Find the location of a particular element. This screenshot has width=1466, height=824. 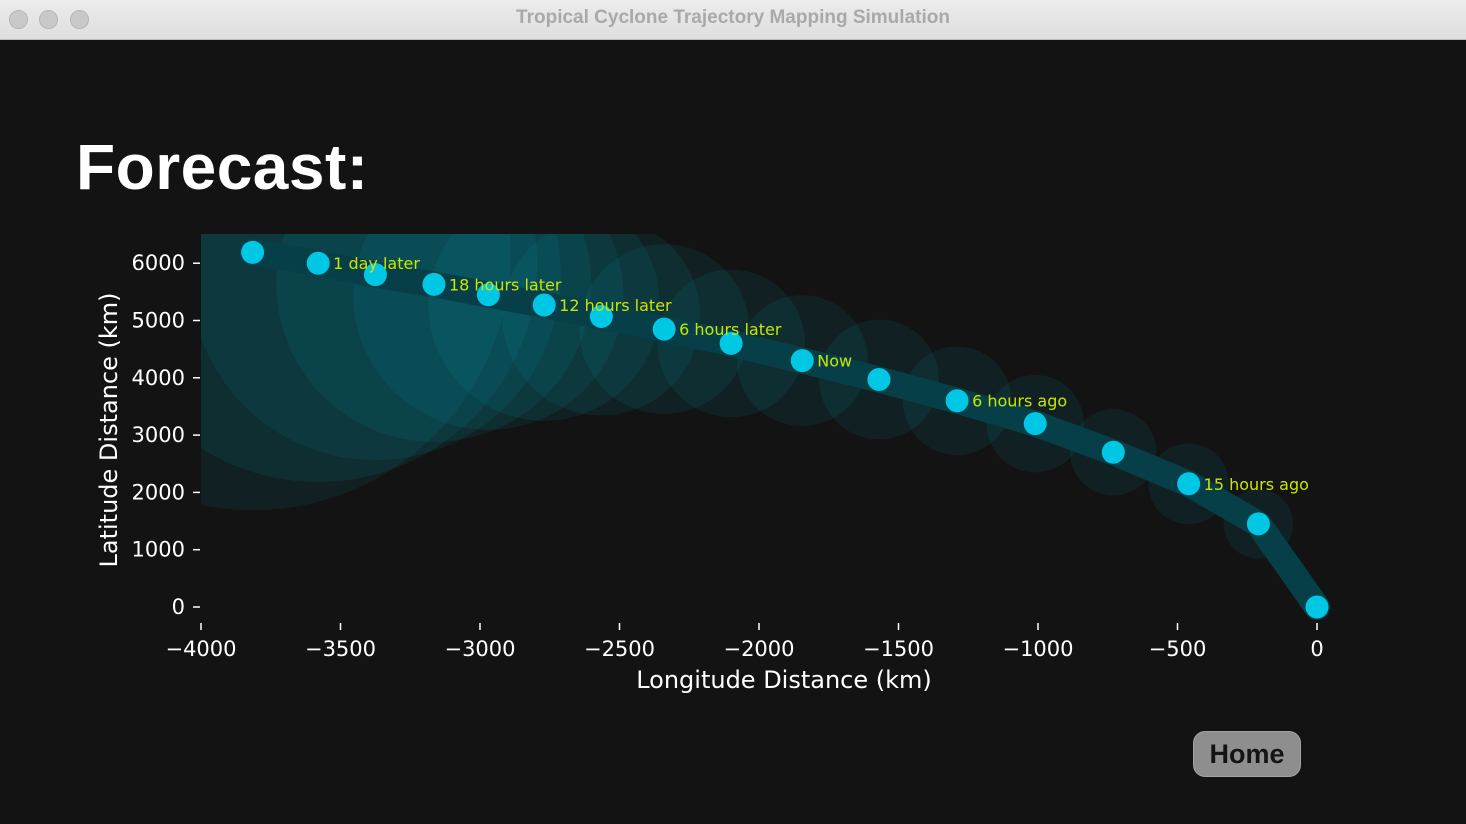

x-tick-label: −1500 is located at coordinates (898, 649).